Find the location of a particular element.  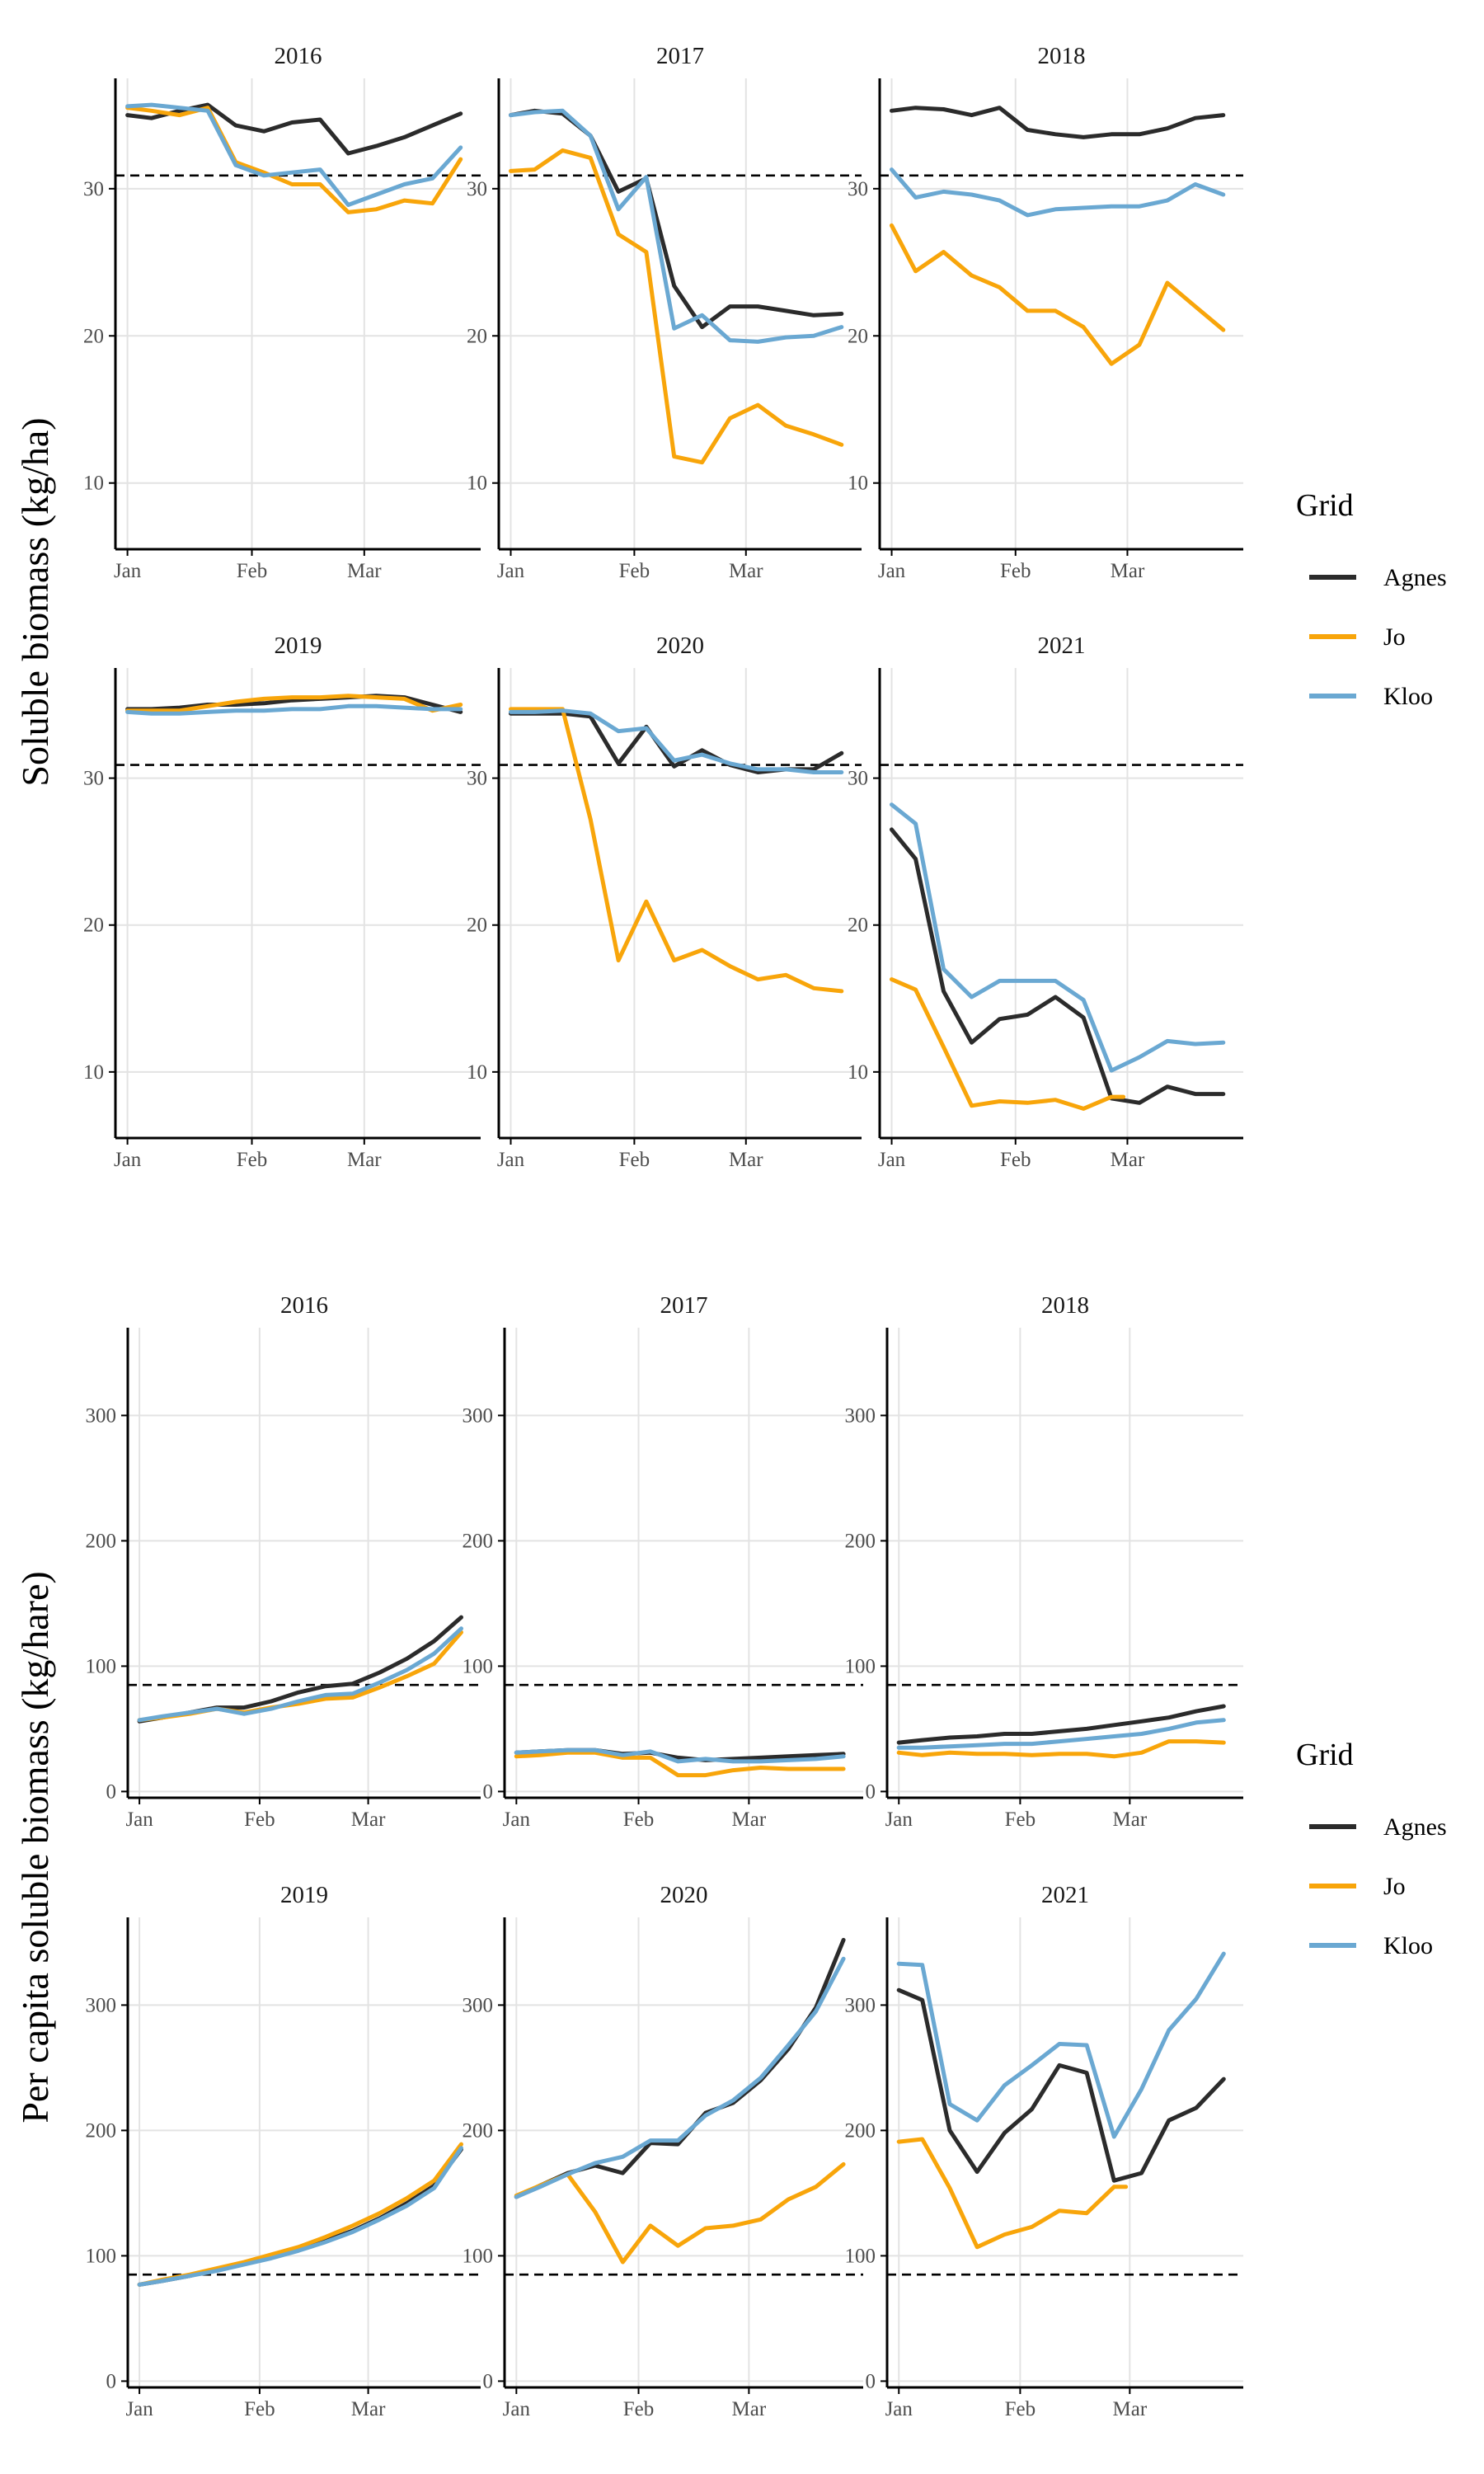

facet-panel-2016: 2016 Jan Feb Mar 10 20 30 is located at coordinates (282, 312).